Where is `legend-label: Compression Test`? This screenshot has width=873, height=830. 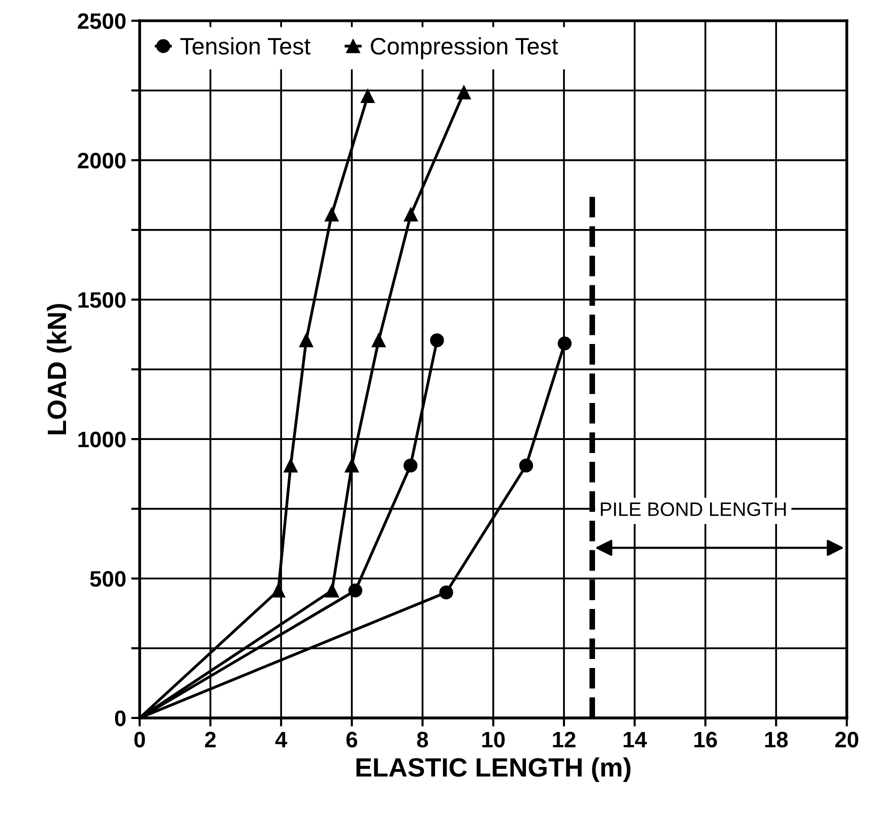
legend-label: Compression Test is located at coordinates (464, 48).